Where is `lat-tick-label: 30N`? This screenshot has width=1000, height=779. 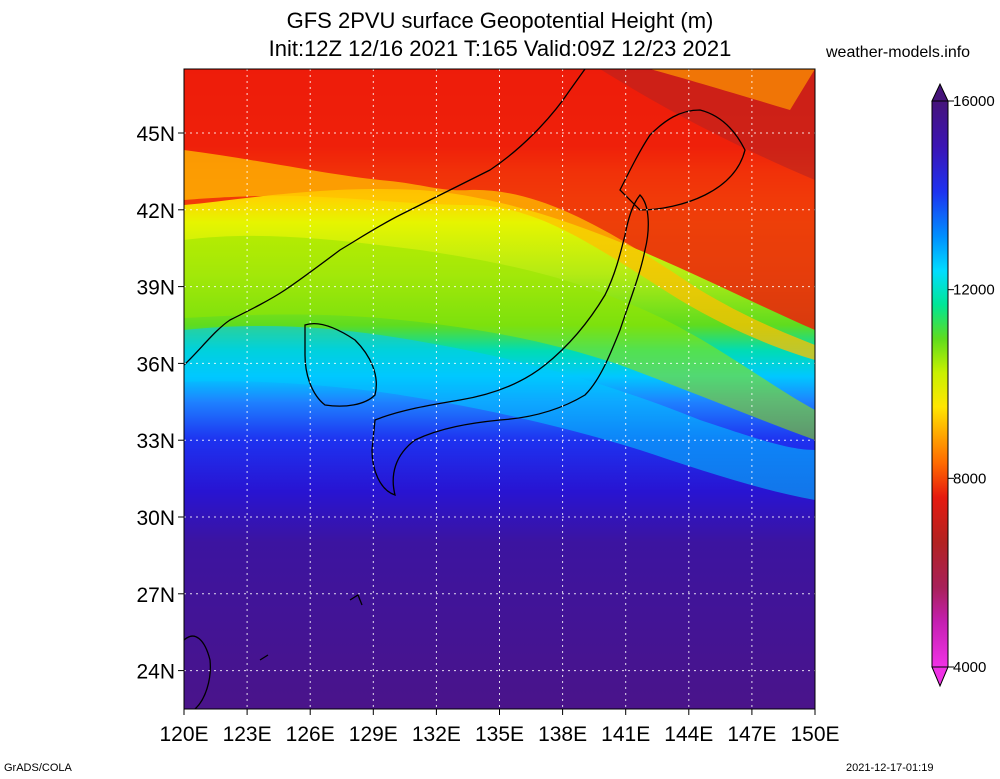
lat-tick-label: 30N is located at coordinates (155, 518).